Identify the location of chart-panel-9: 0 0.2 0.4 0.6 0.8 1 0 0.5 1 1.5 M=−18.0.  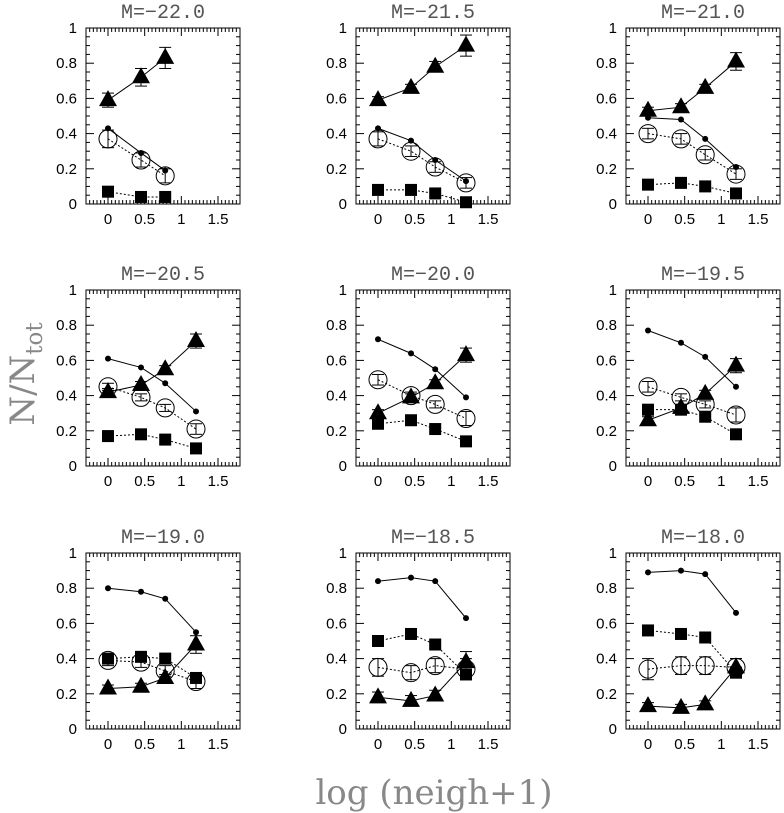
(688, 640).